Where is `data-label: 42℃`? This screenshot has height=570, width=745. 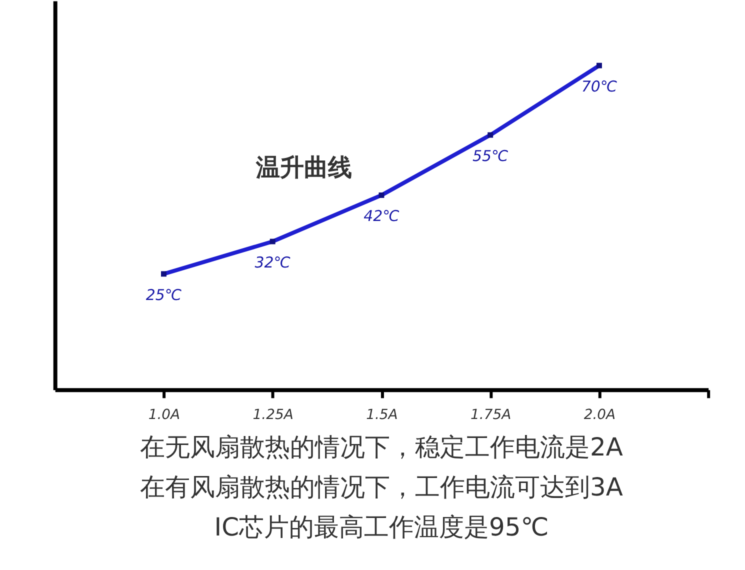 data-label: 42℃ is located at coordinates (382, 216).